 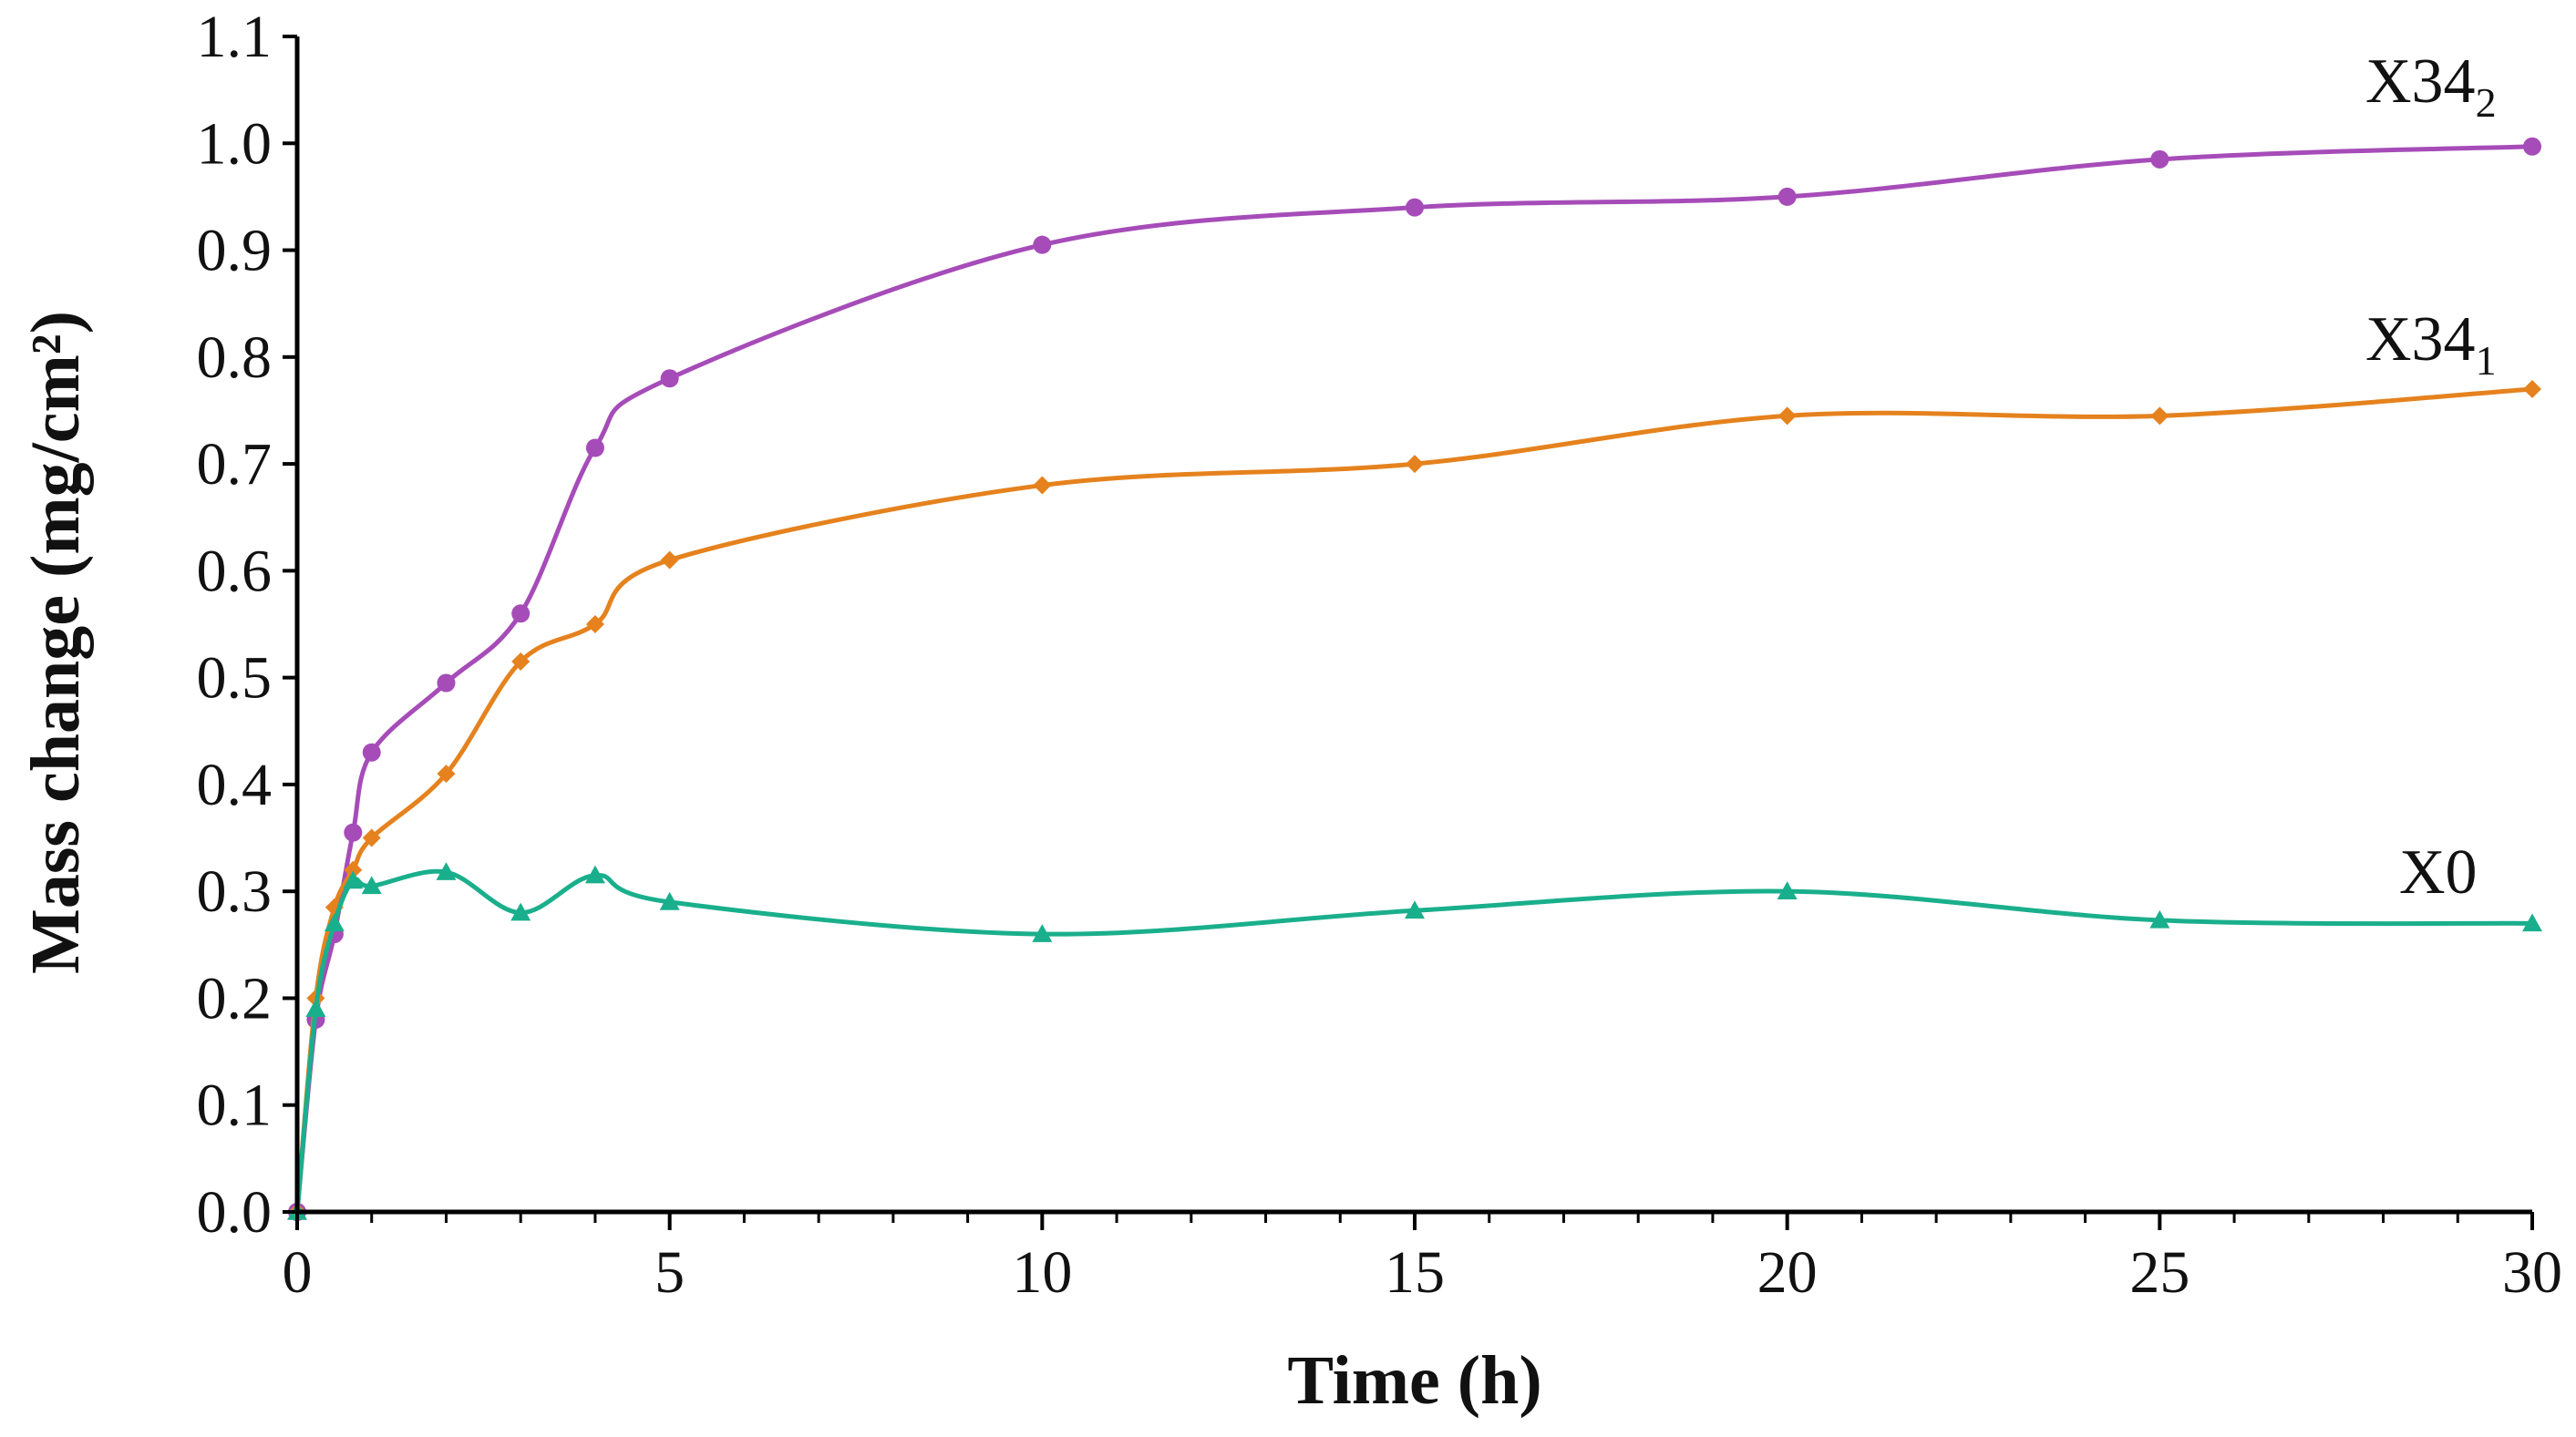 What do you see at coordinates (2486, 103) in the screenshot?
I see `series-label-subscript: 2` at bounding box center [2486, 103].